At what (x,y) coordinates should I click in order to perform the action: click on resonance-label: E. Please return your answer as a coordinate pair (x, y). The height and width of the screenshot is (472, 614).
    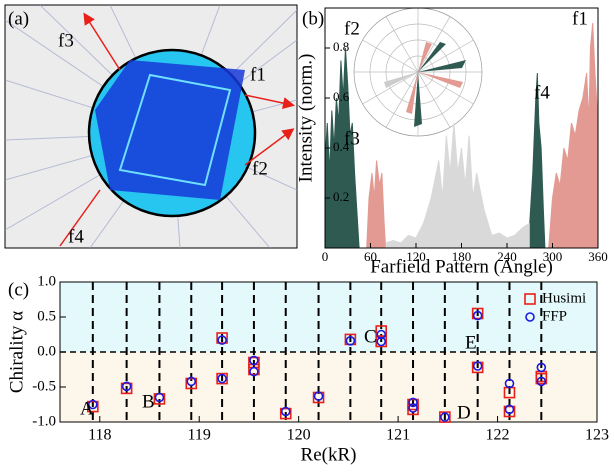
    Looking at the image, I should click on (471, 342).